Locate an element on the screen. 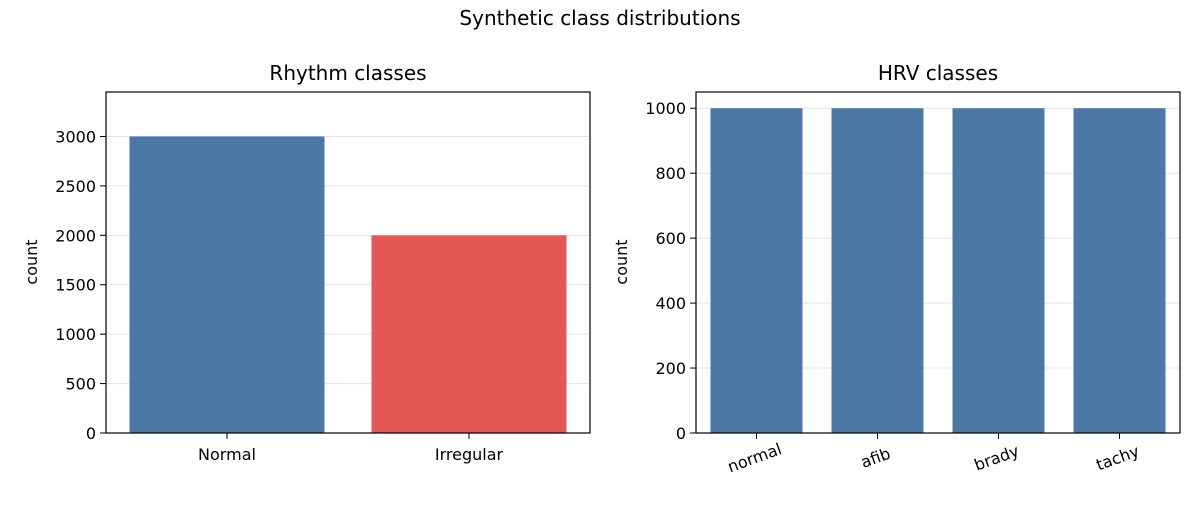  bar-irregular is located at coordinates (469, 334).